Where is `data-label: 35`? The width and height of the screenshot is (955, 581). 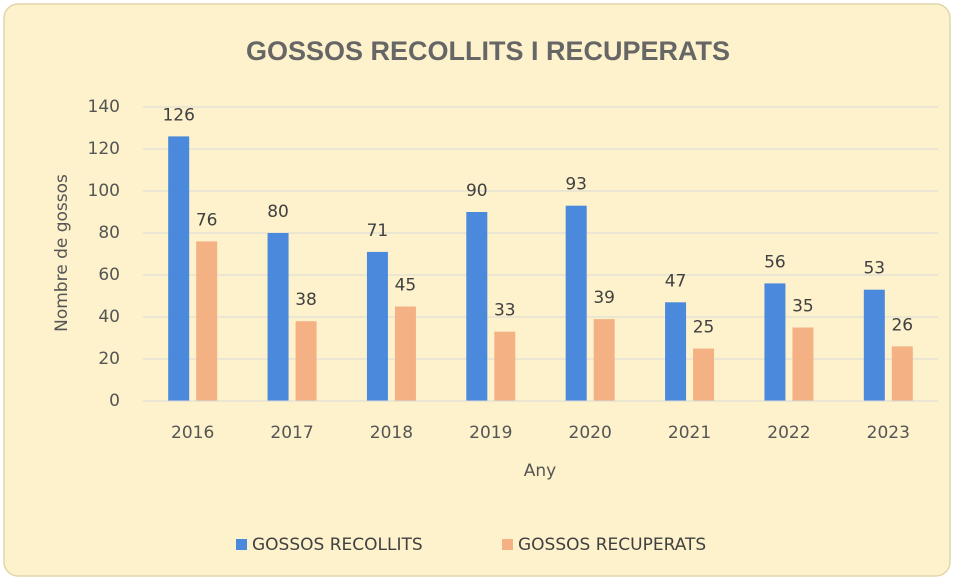 data-label: 35 is located at coordinates (803, 307).